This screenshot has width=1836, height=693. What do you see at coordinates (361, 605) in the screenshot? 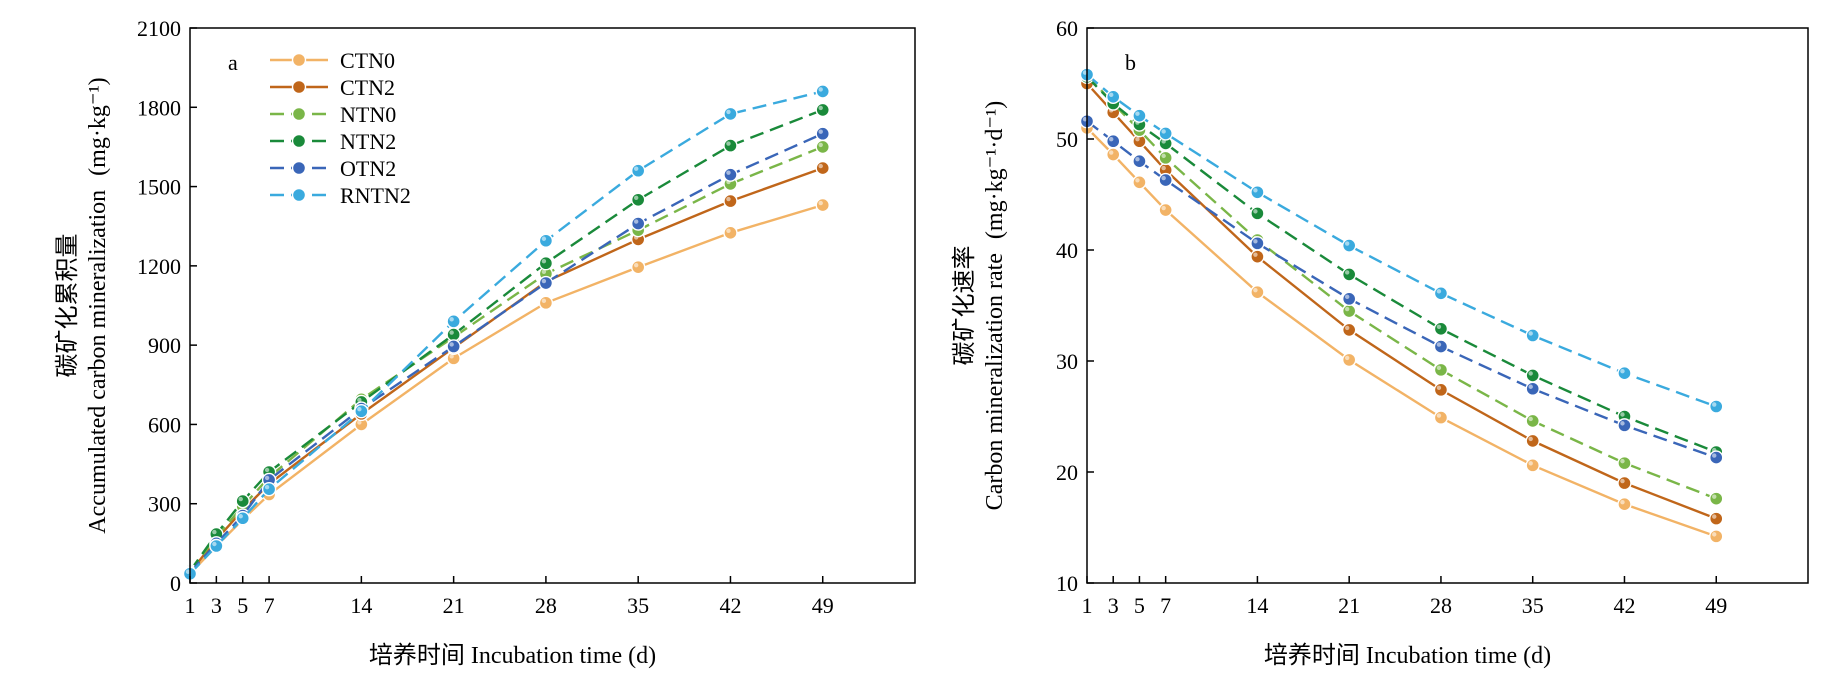
I see `panel-a-x-tick-label: 14` at bounding box center [361, 605].